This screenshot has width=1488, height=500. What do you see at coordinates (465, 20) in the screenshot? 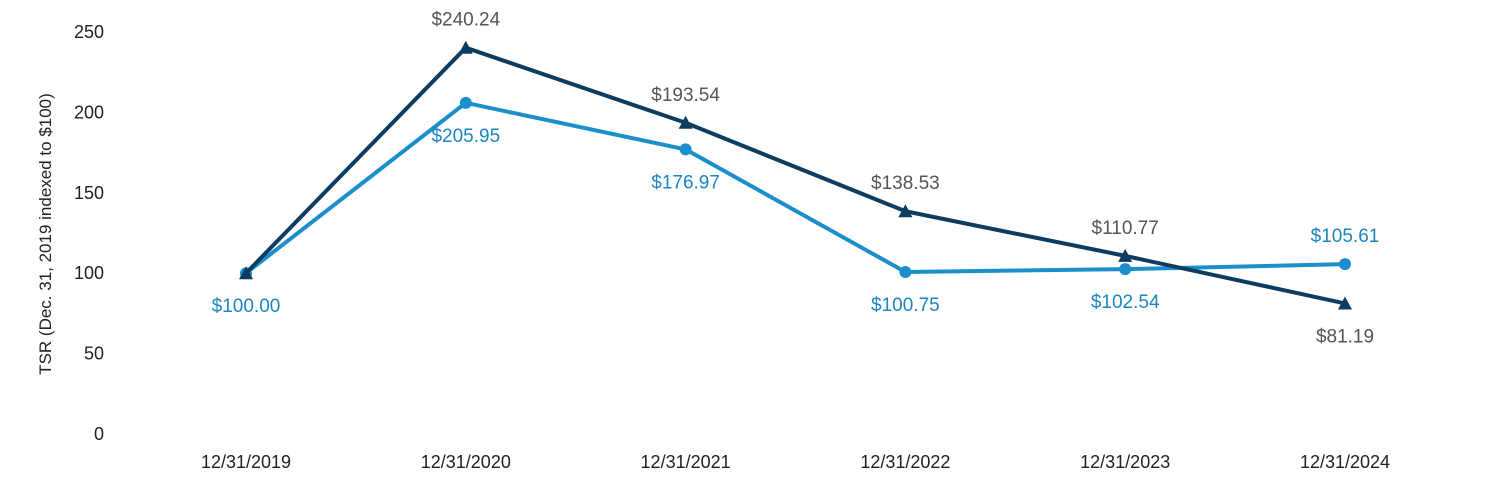
I see `data-label: $240.24` at bounding box center [465, 20].